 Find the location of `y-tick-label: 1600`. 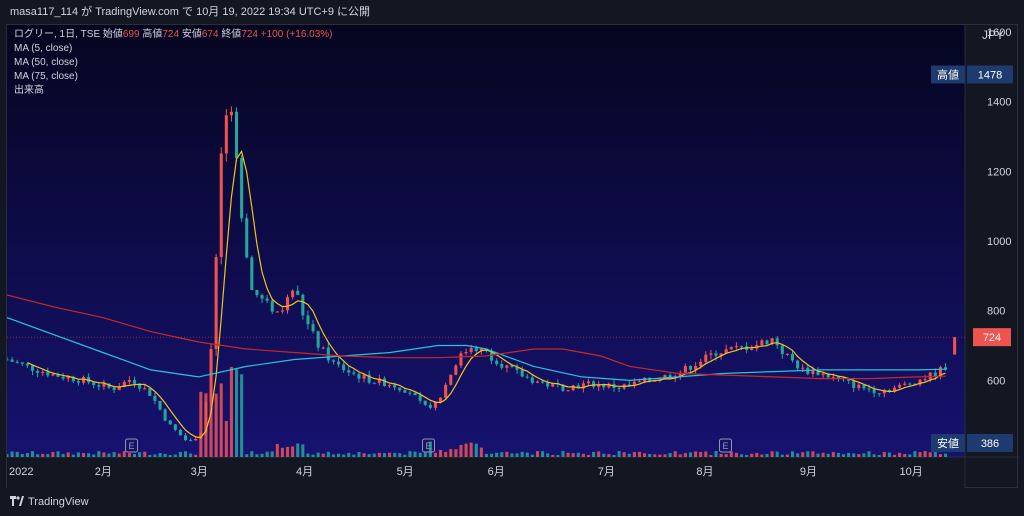

y-tick-label: 1600 is located at coordinates (999, 33).